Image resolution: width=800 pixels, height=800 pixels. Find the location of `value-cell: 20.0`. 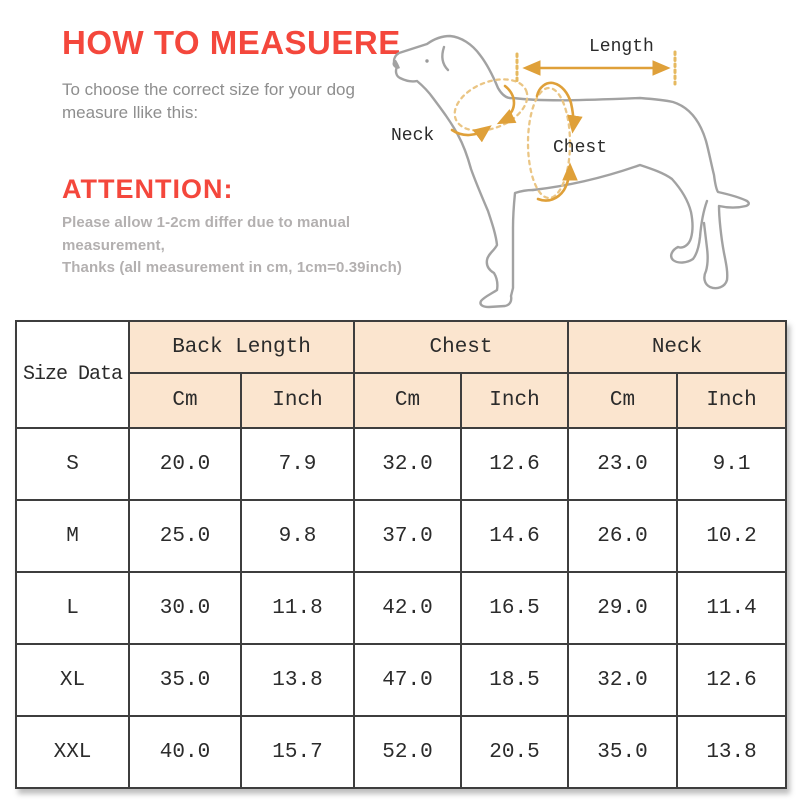

value-cell: 20.0 is located at coordinates (185, 464).